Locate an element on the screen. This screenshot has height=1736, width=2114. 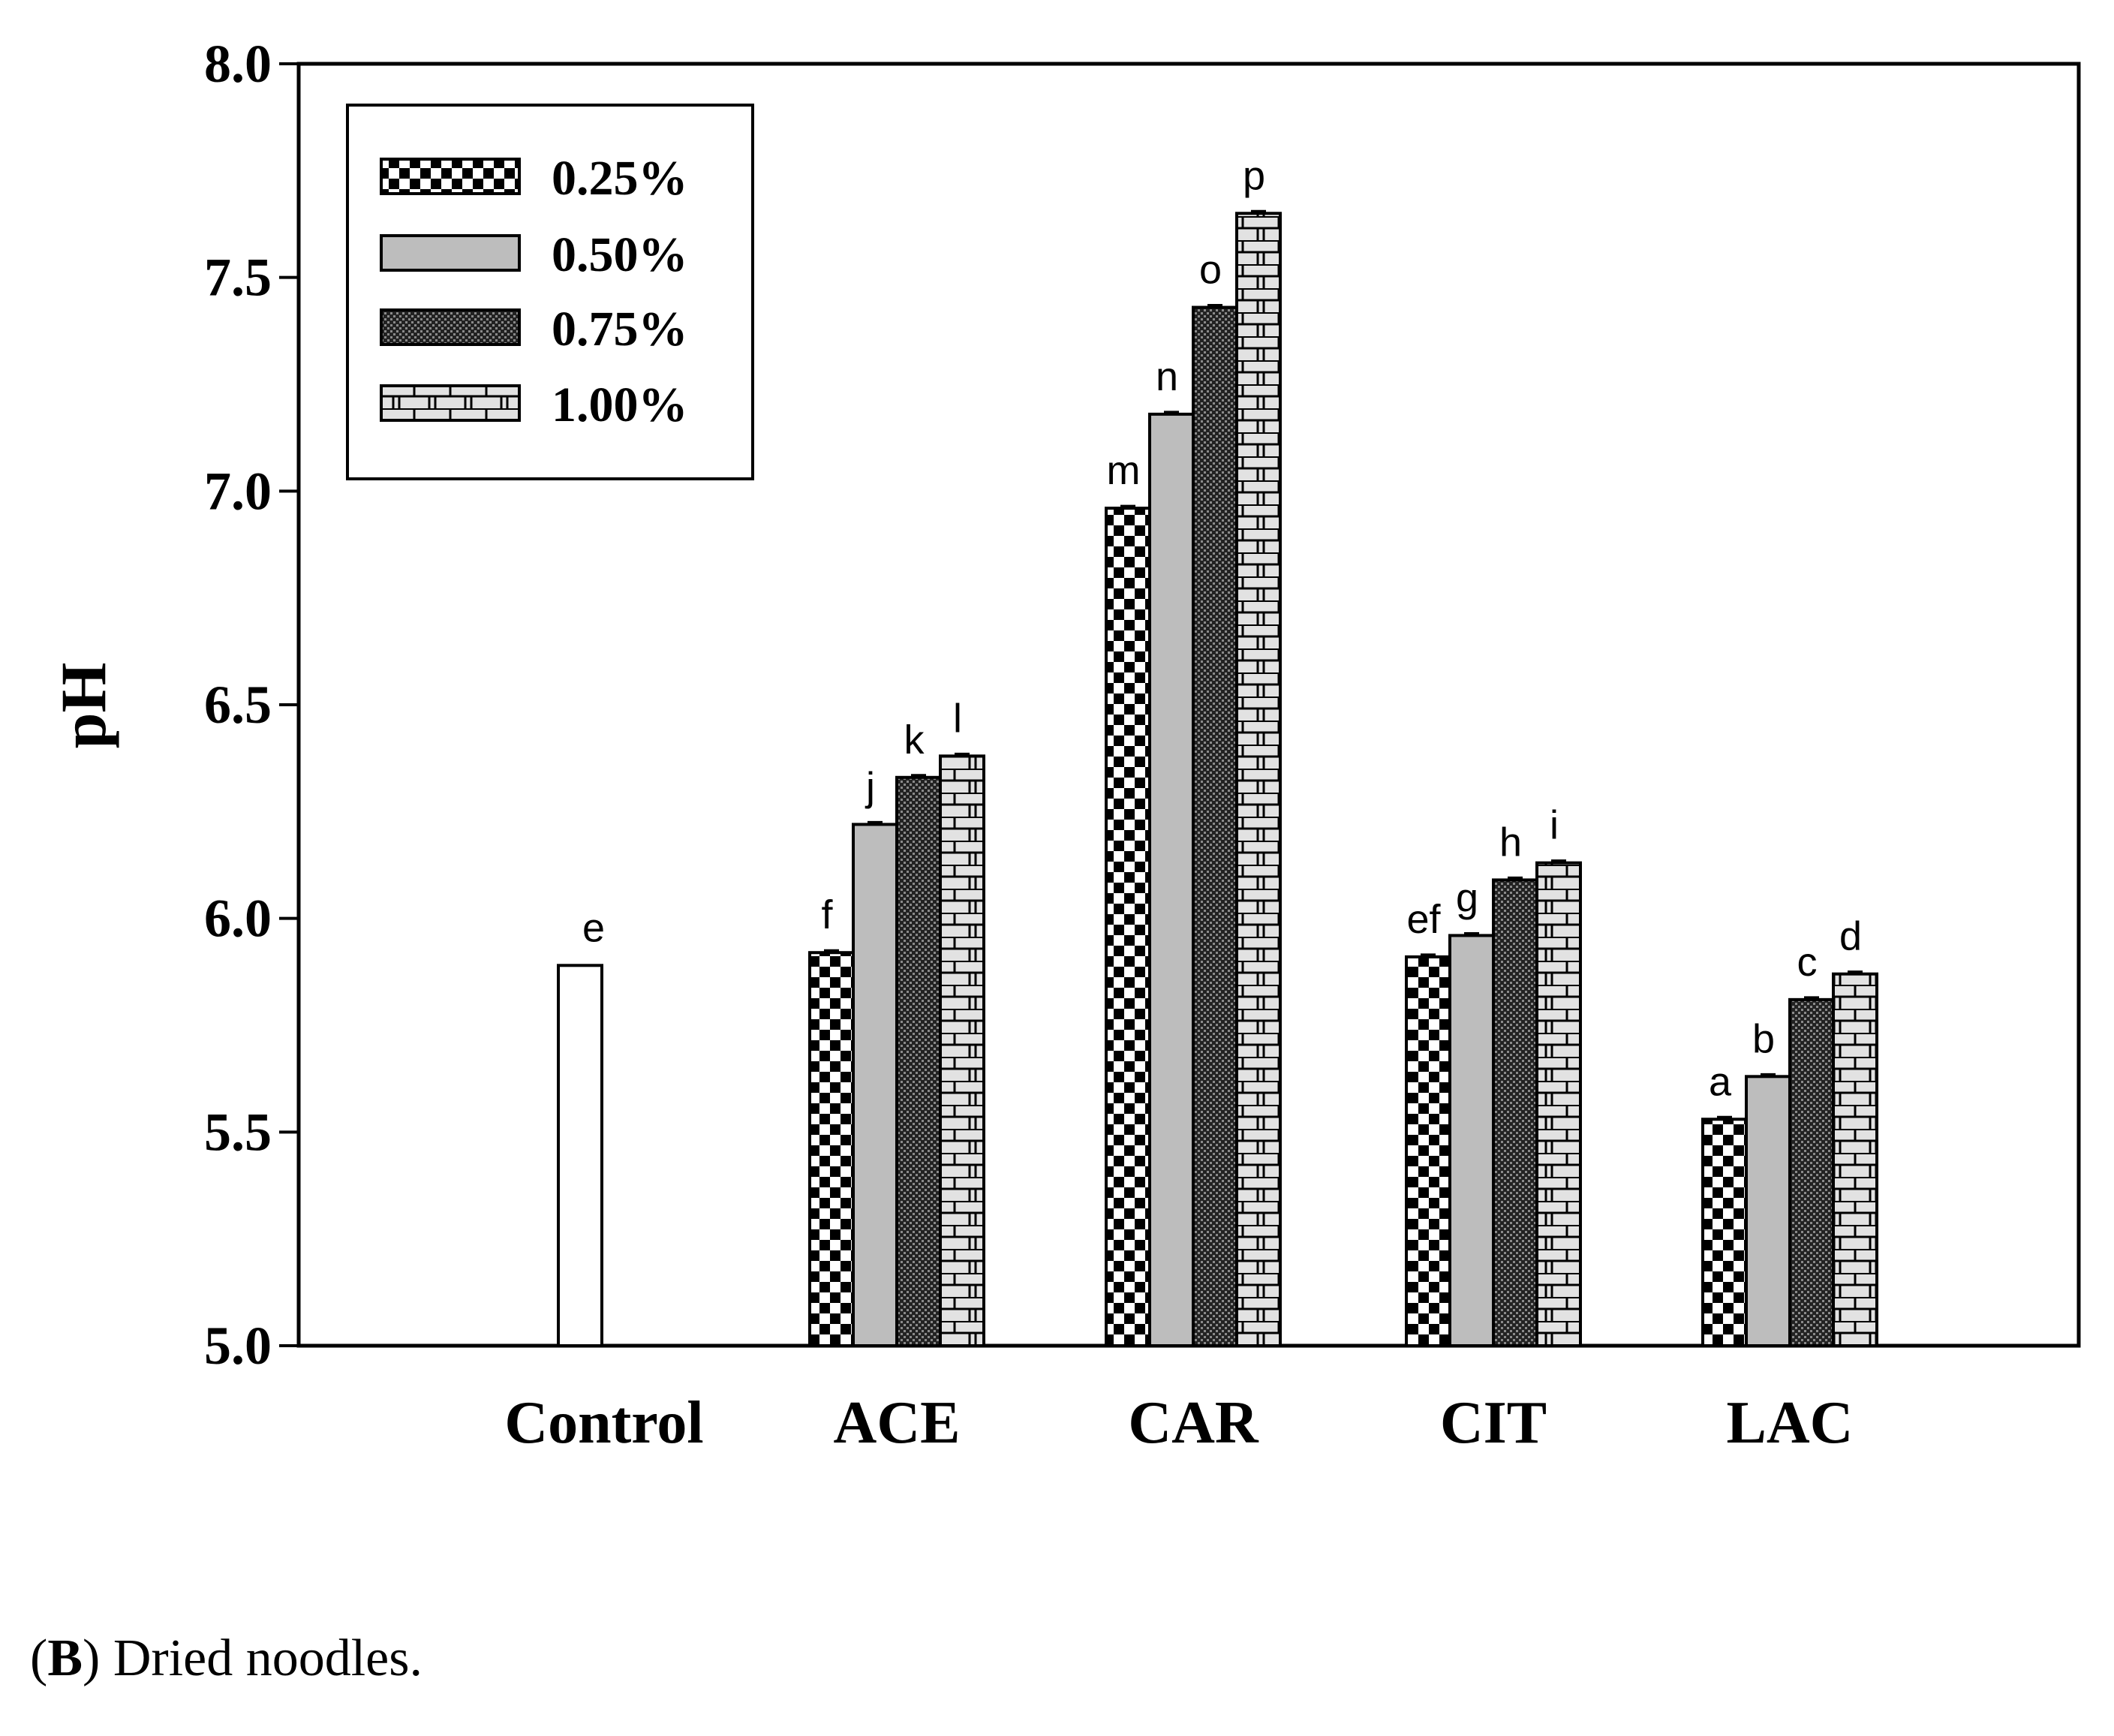
bar-lac-0.25pct is located at coordinates (1725, 1232).